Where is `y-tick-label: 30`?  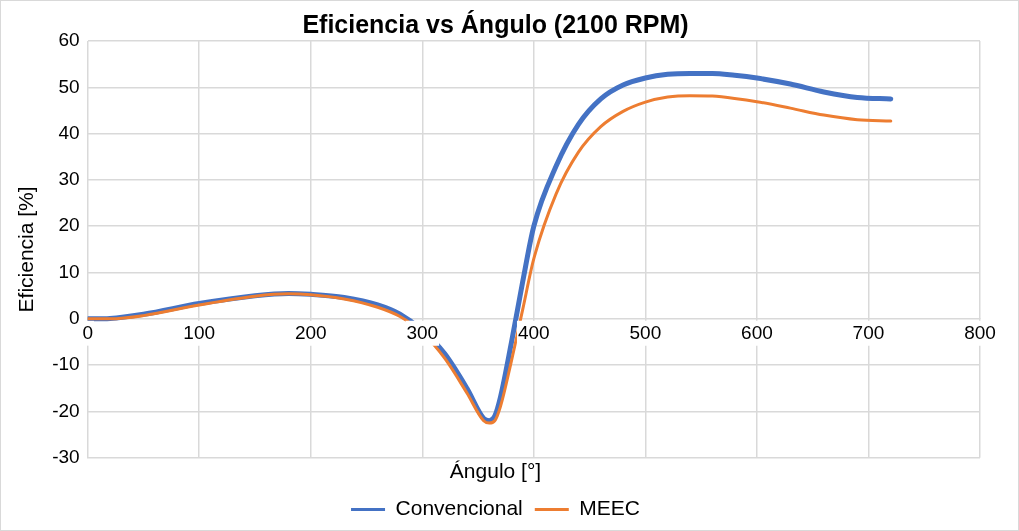 y-tick-label: 30 is located at coordinates (69, 179).